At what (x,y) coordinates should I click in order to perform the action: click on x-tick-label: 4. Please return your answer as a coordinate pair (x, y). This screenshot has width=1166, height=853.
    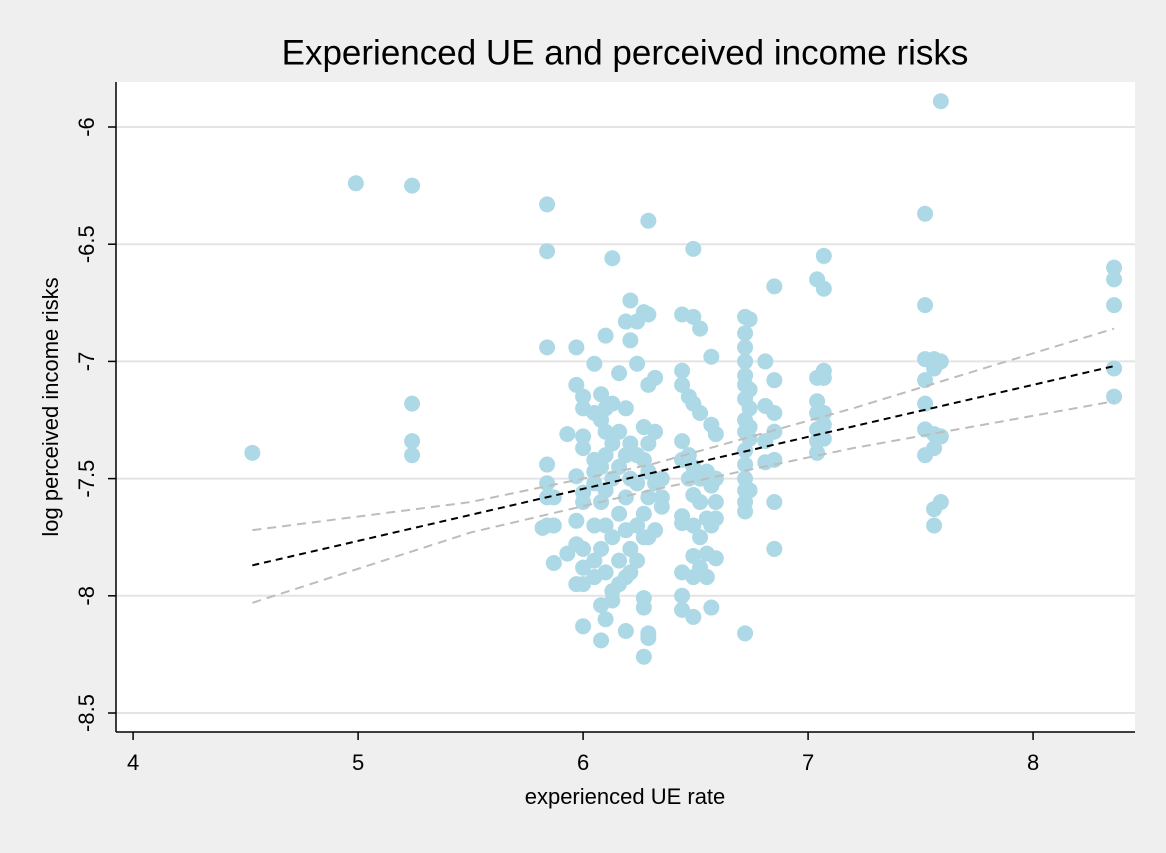
    Looking at the image, I should click on (133, 762).